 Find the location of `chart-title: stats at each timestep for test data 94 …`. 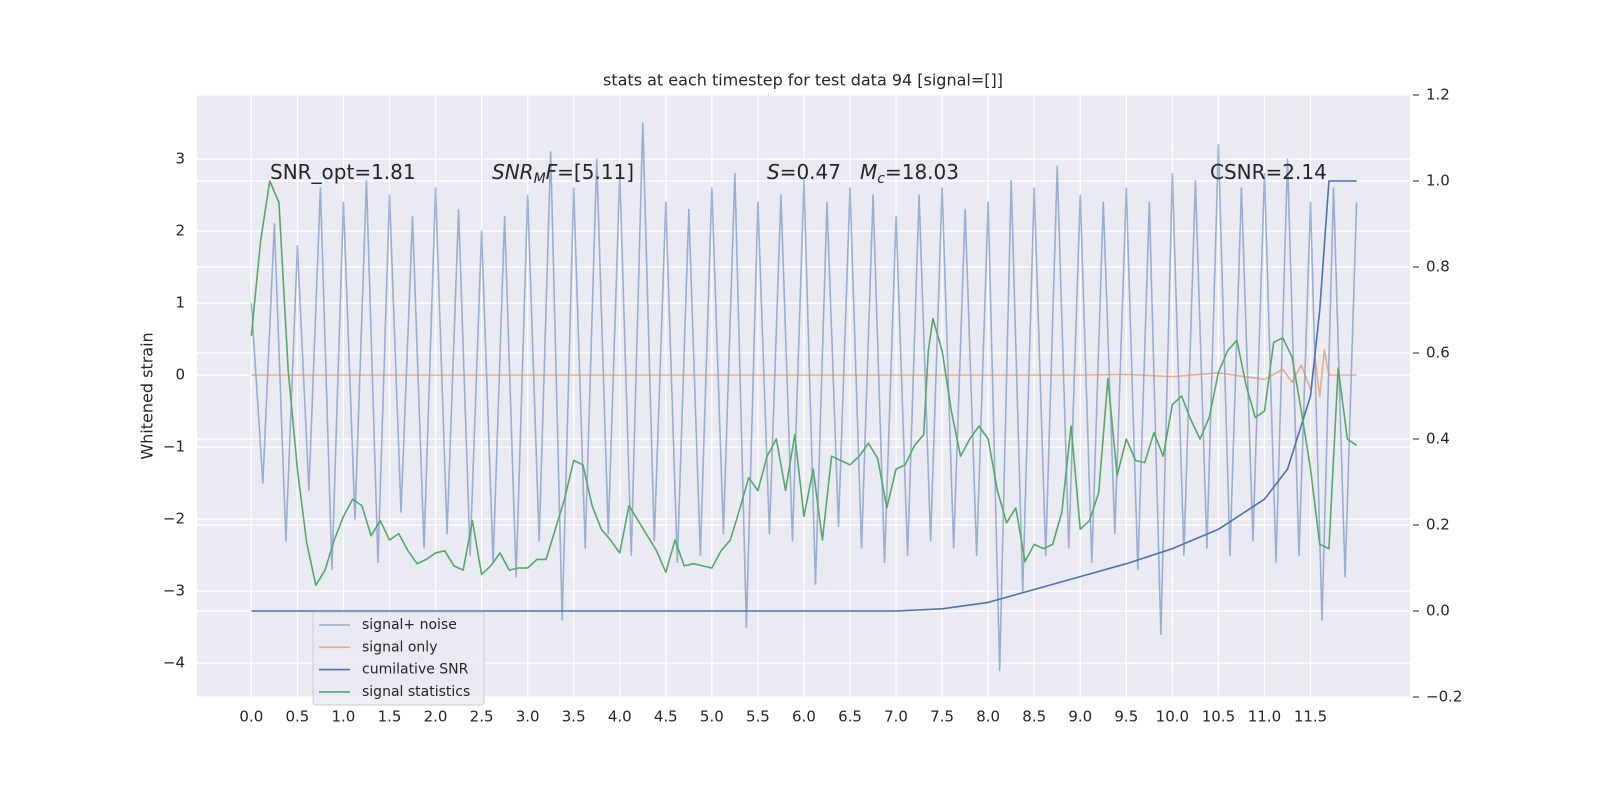

chart-title: stats at each timestep for test data 94 … is located at coordinates (803, 80).